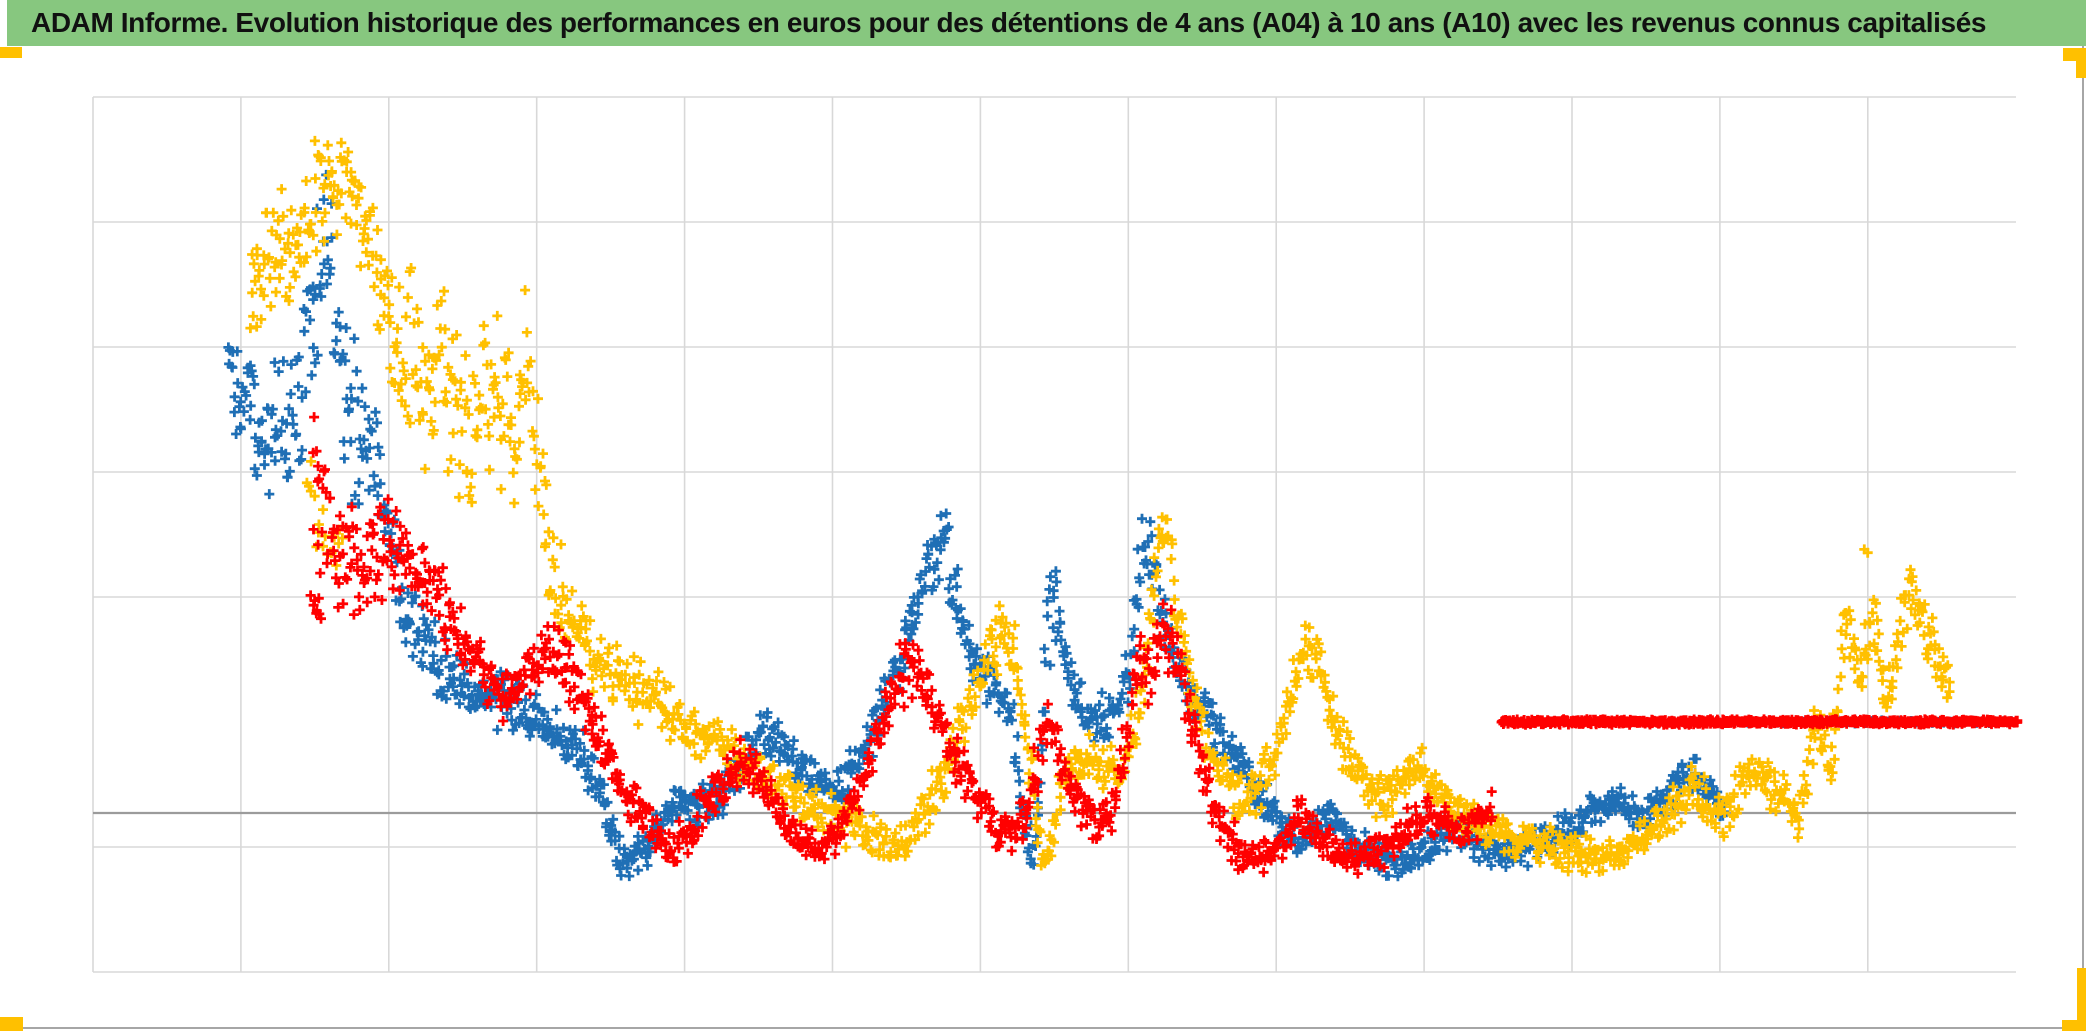  I want to click on corner-accent-top-right-vertical, so click(2081, 63).